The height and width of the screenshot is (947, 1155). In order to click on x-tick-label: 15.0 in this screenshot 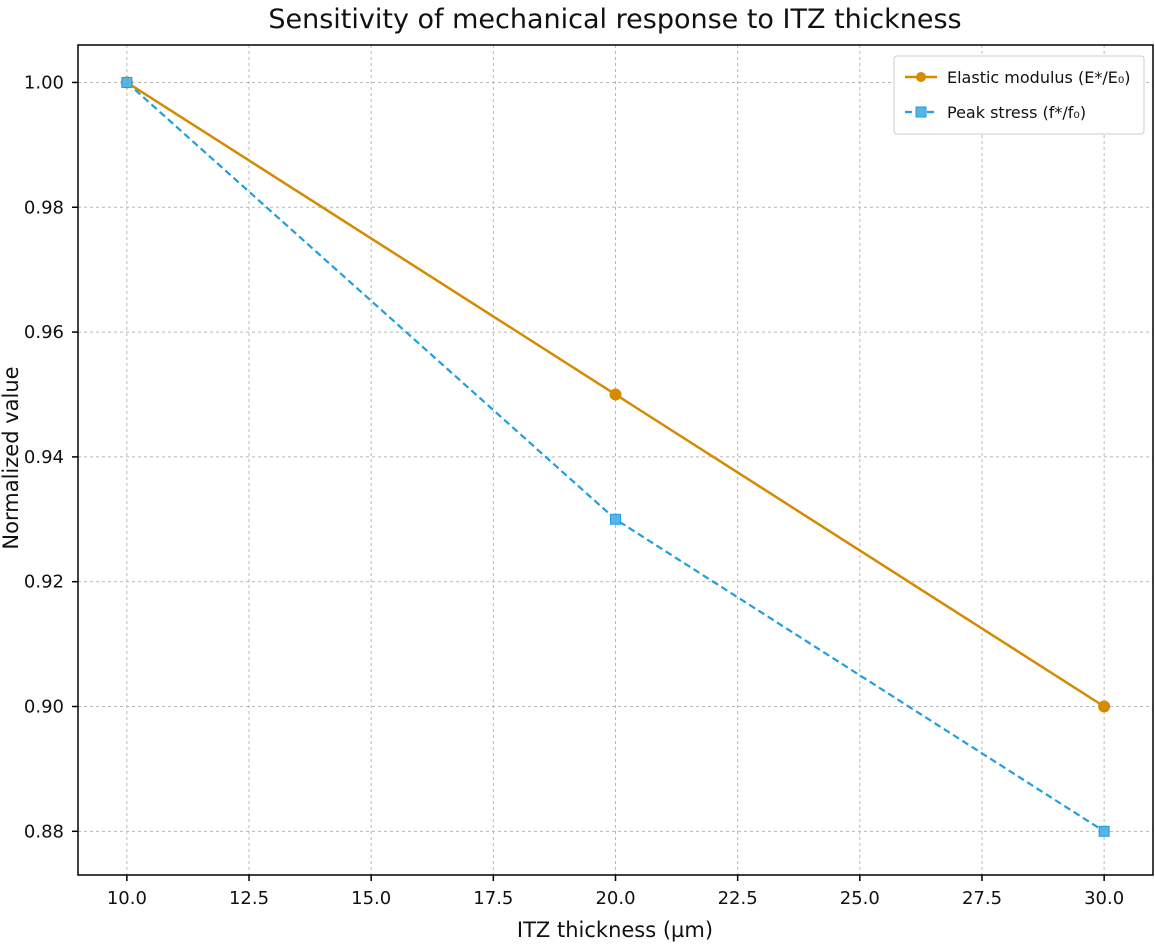, I will do `click(371, 898)`.